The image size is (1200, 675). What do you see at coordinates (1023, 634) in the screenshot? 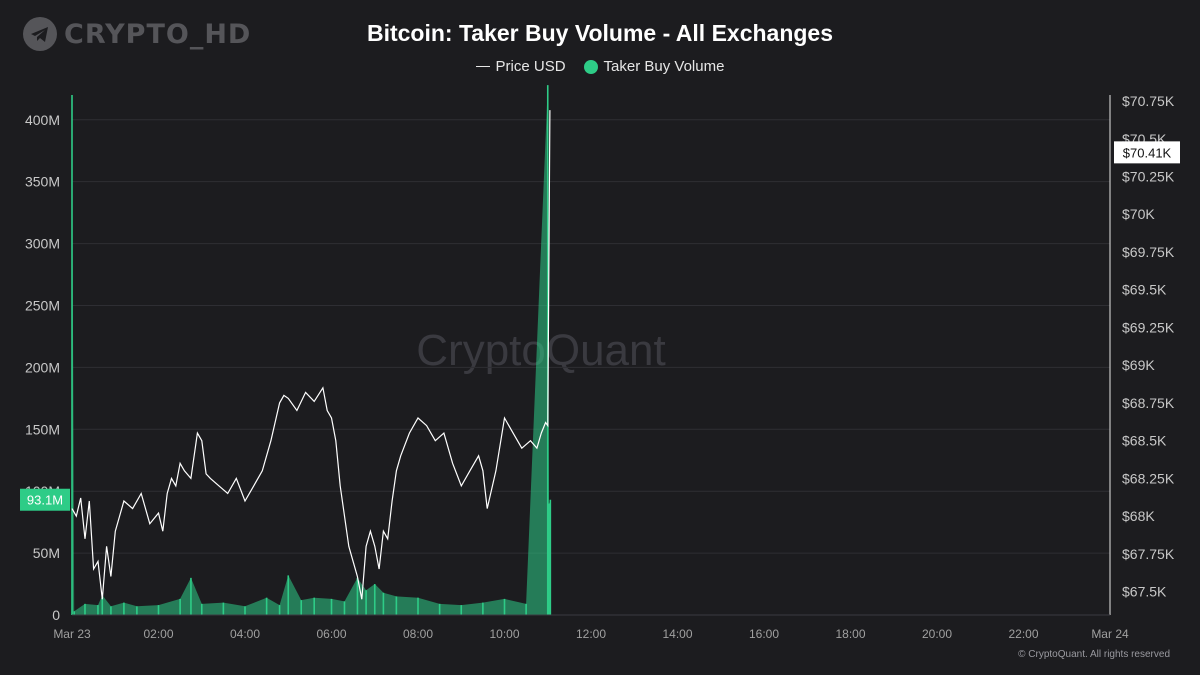
I see `x-tick-label: 22:00` at bounding box center [1023, 634].